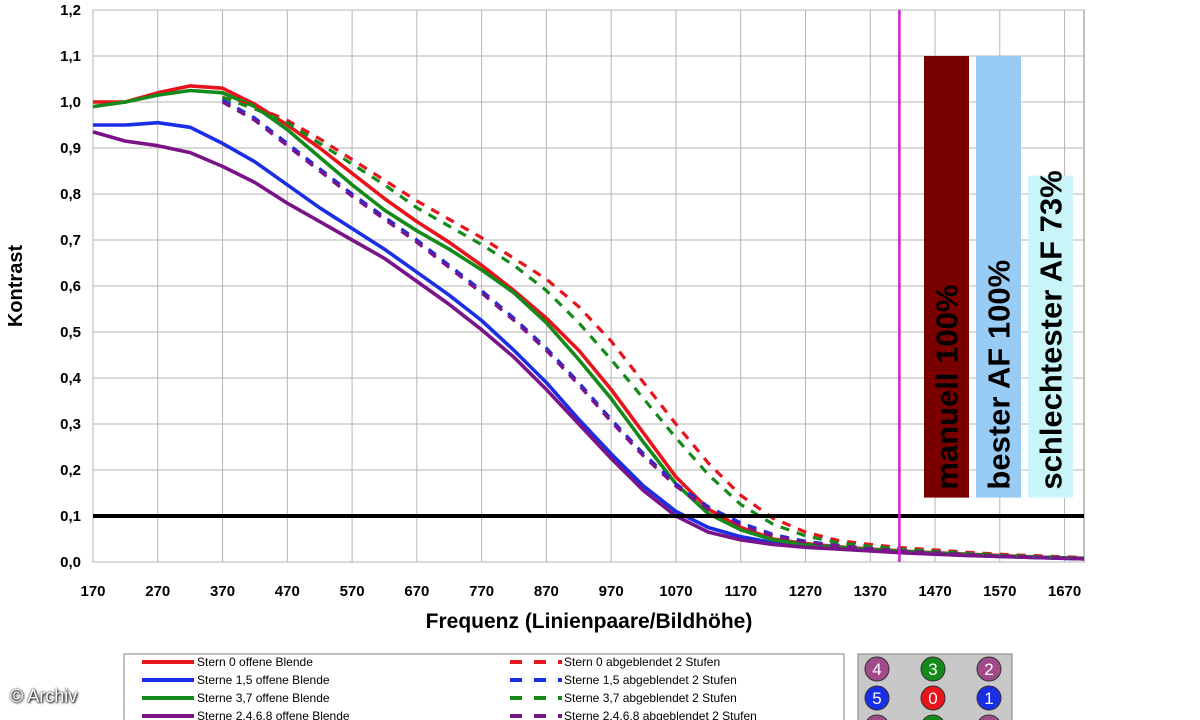 The image size is (1200, 720). I want to click on y-tick-label: 0,4, so click(71, 378).